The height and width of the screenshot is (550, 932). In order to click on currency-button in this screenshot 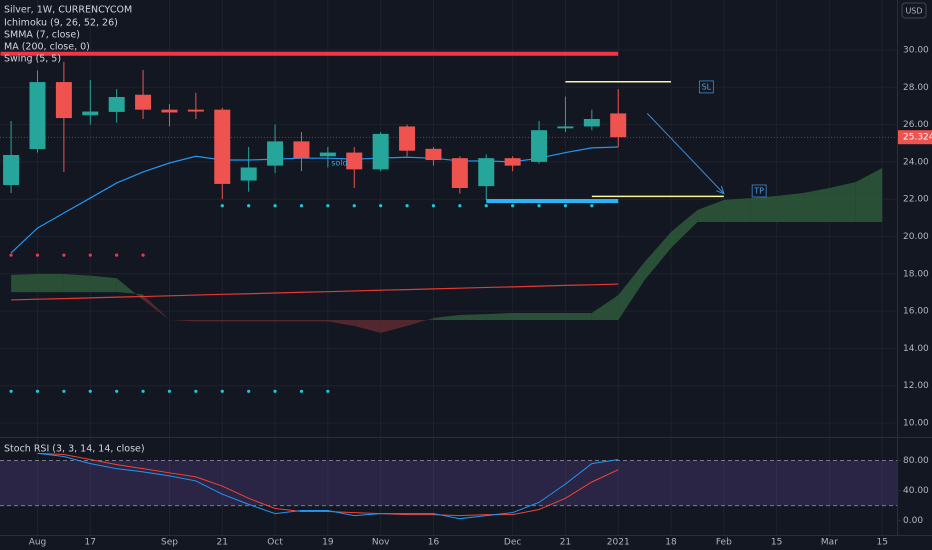, I will do `click(914, 10)`.